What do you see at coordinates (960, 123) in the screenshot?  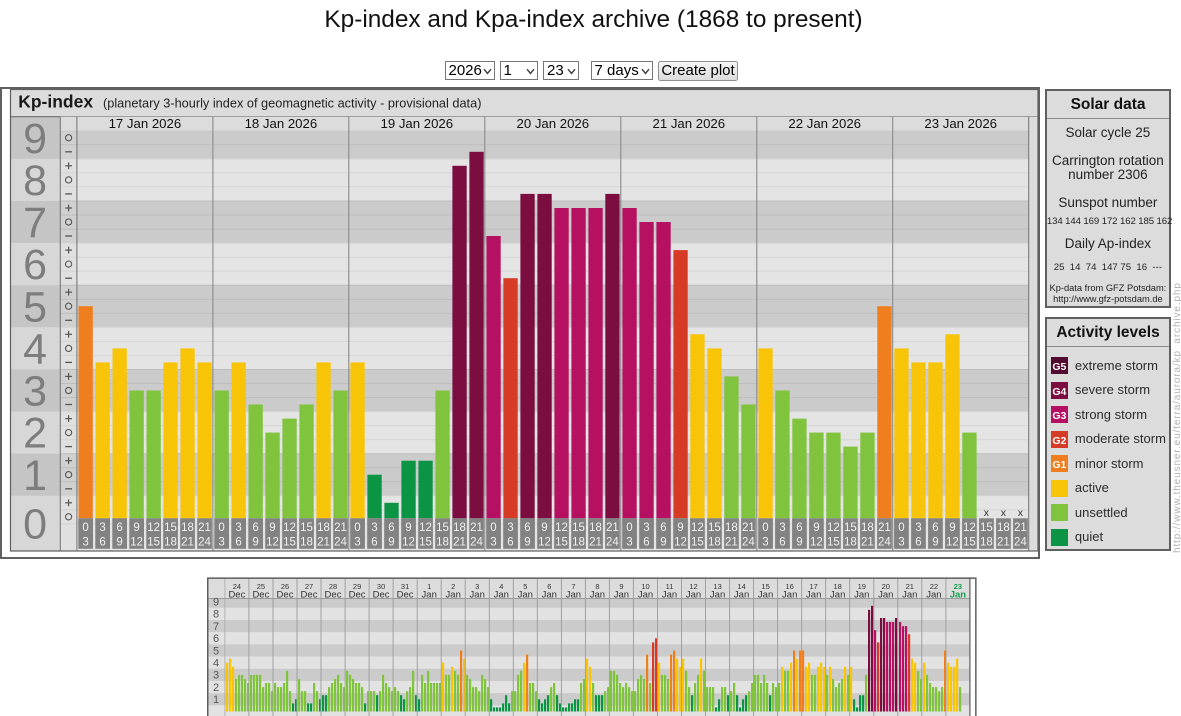 I see `svg-text: 23 Jan 2026` at bounding box center [960, 123].